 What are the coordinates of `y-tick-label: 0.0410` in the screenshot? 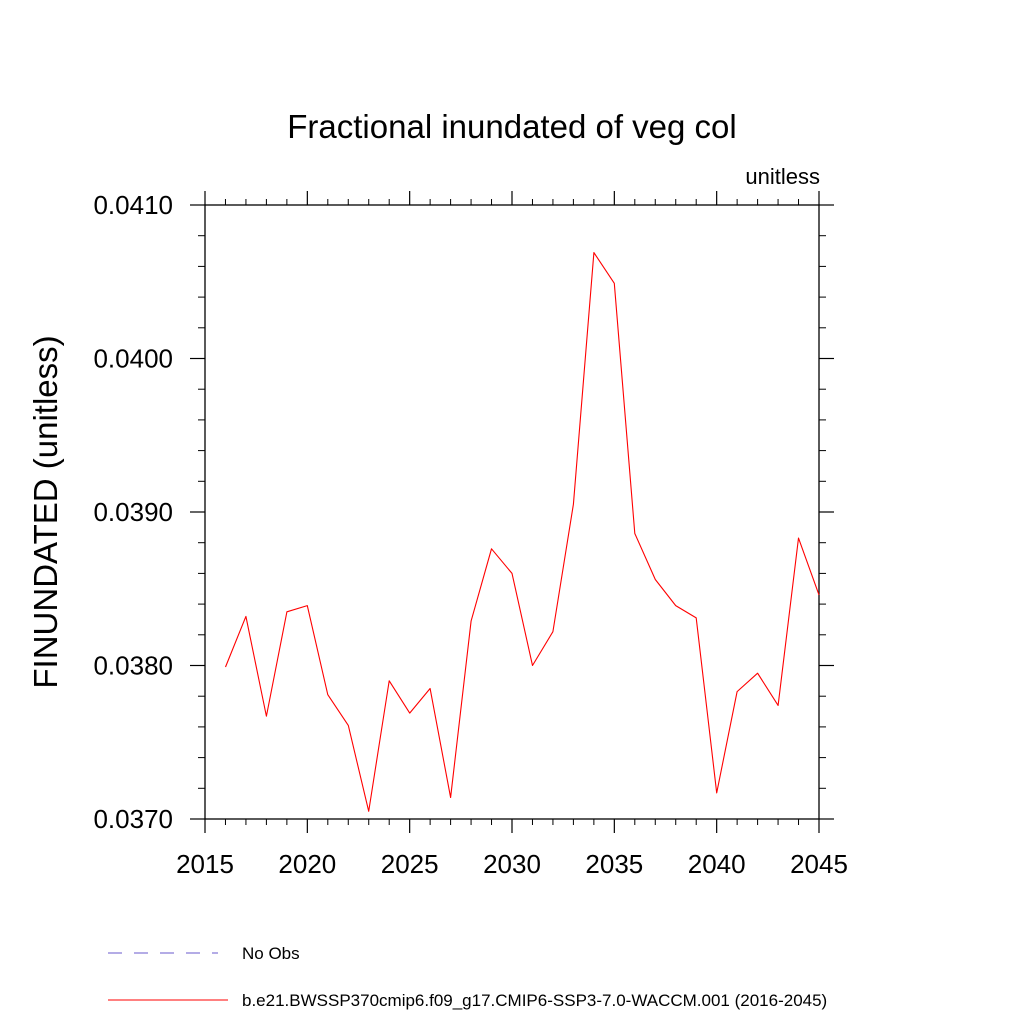 It's located at (133, 205).